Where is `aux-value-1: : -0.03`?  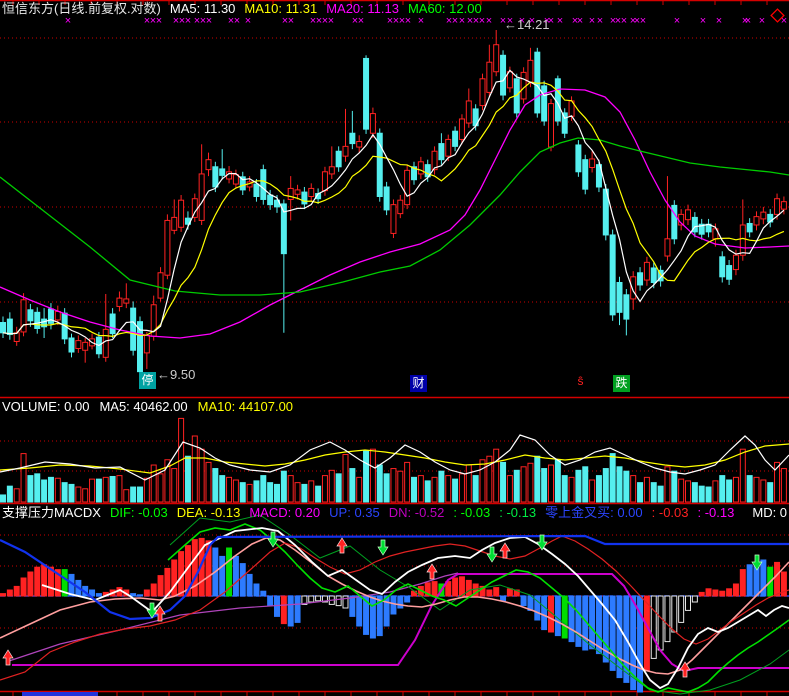
aux-value-1: : -0.03 is located at coordinates (472, 512).